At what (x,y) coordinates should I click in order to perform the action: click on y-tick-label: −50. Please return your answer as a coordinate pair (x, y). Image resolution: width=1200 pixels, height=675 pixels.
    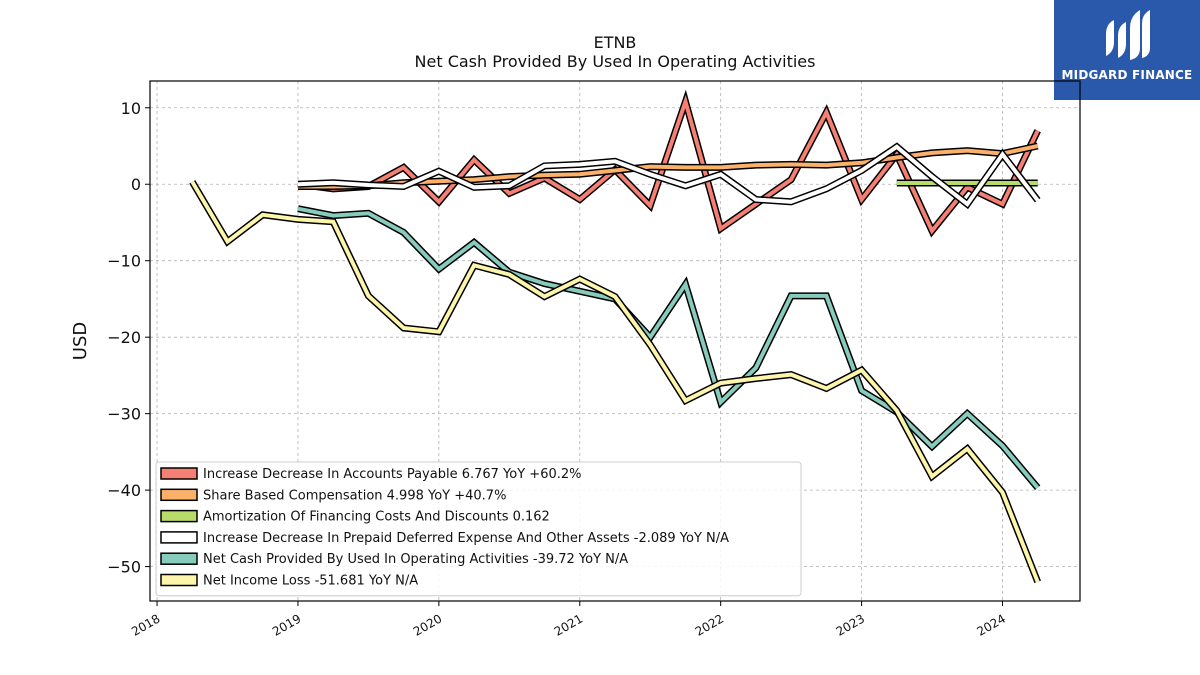
    Looking at the image, I should click on (124, 567).